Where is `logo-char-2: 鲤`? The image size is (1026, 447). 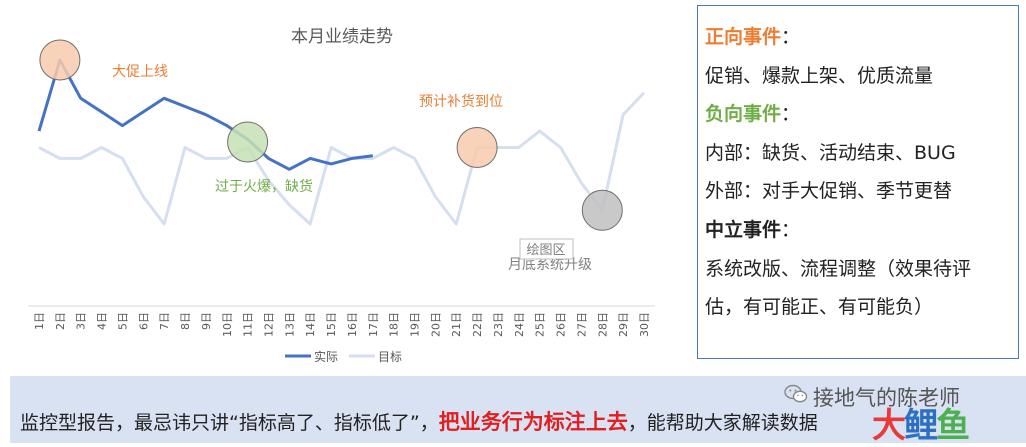
logo-char-2: 鲤 is located at coordinates (921, 426).